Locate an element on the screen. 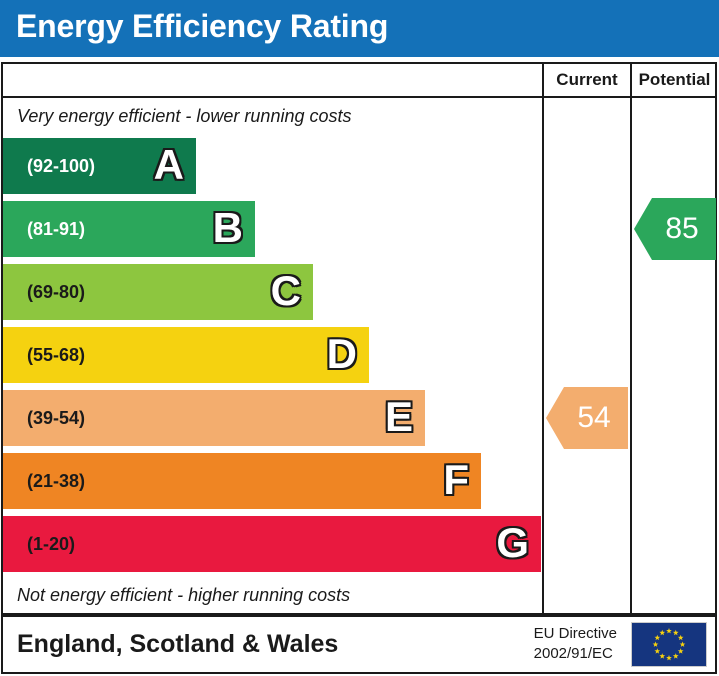 The image size is (719, 676). rating-arrow-current: 54 is located at coordinates (587, 418).